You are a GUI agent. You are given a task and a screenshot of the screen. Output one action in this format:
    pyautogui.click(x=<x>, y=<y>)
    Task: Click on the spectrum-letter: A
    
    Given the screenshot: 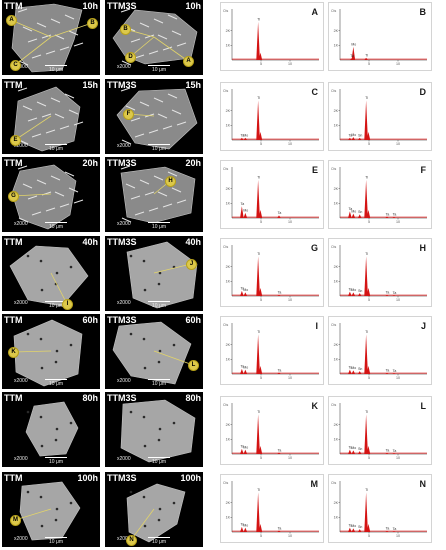 What is the action you would take?
    pyautogui.click(x=315, y=12)
    